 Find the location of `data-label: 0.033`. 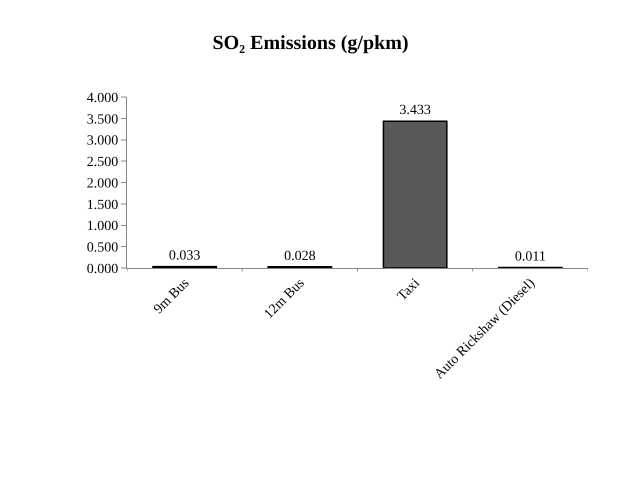

data-label: 0.033 is located at coordinates (184, 256).